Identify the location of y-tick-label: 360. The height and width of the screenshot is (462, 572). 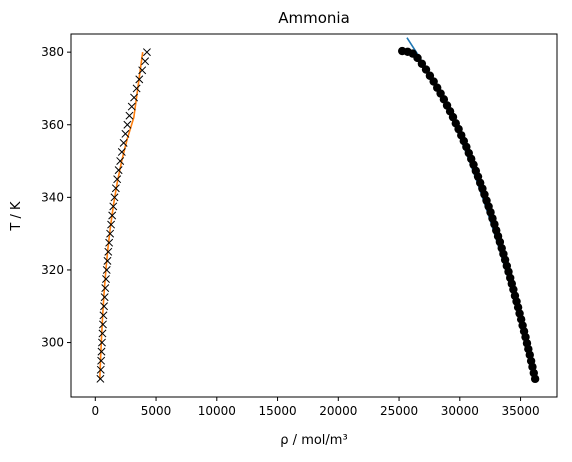
(52, 125).